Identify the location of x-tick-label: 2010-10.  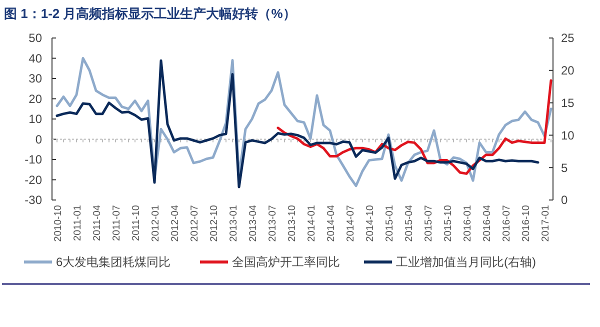
(58, 223).